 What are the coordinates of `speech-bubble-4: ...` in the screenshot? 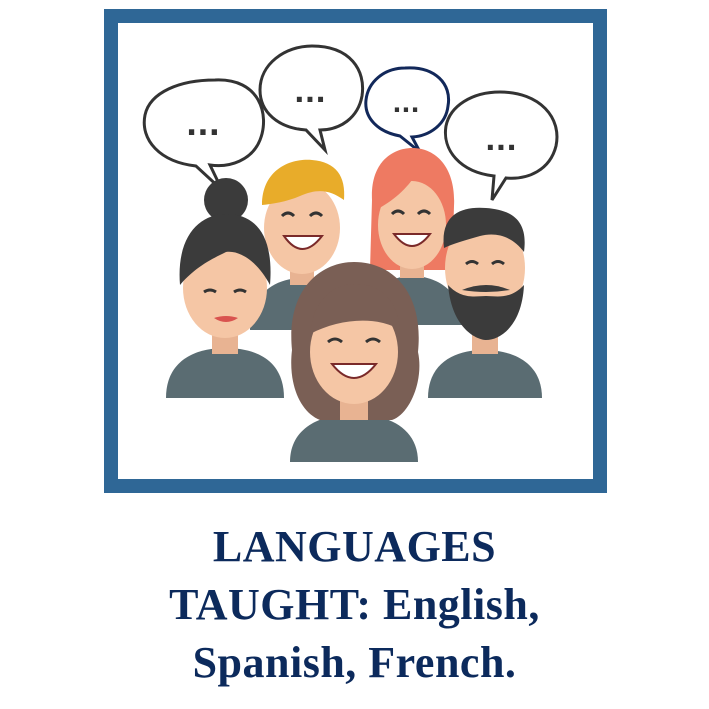 It's located at (501, 145).